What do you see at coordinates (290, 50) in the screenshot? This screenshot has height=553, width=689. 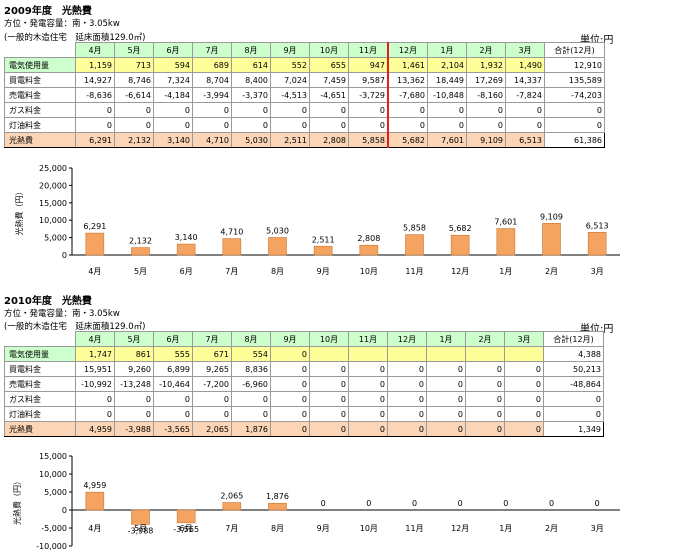 I see `month-header: 9月` at bounding box center [290, 50].